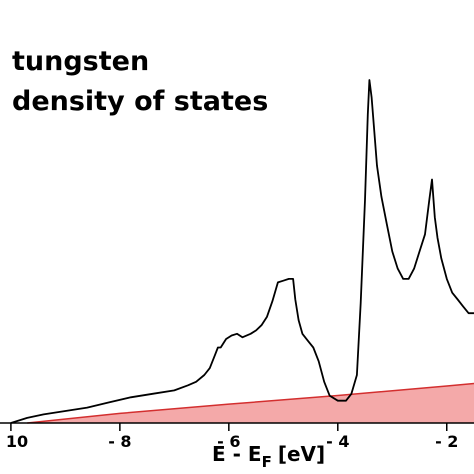 This screenshot has width=474, height=474. I want to click on x-tick-label: - 6, so click(228, 441).